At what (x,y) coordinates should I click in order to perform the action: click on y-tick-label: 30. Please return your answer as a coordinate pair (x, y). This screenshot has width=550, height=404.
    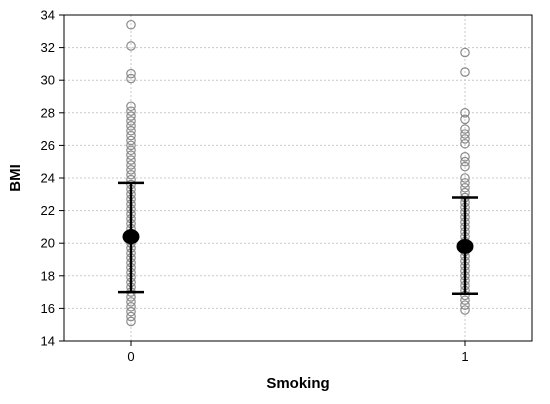
    Looking at the image, I should click on (48, 80).